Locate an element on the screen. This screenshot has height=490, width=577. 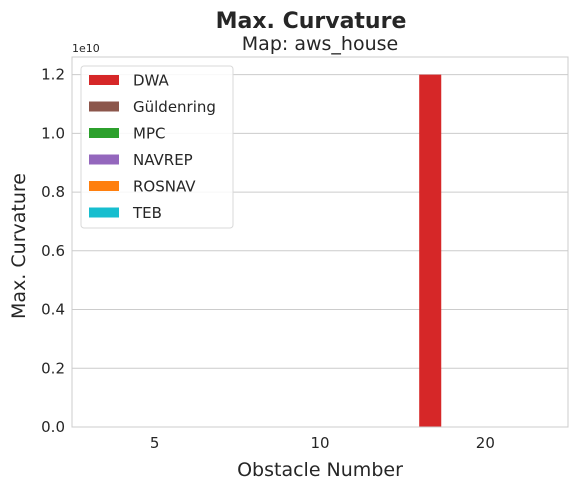
y-tick-label: 1.2 is located at coordinates (53, 75).